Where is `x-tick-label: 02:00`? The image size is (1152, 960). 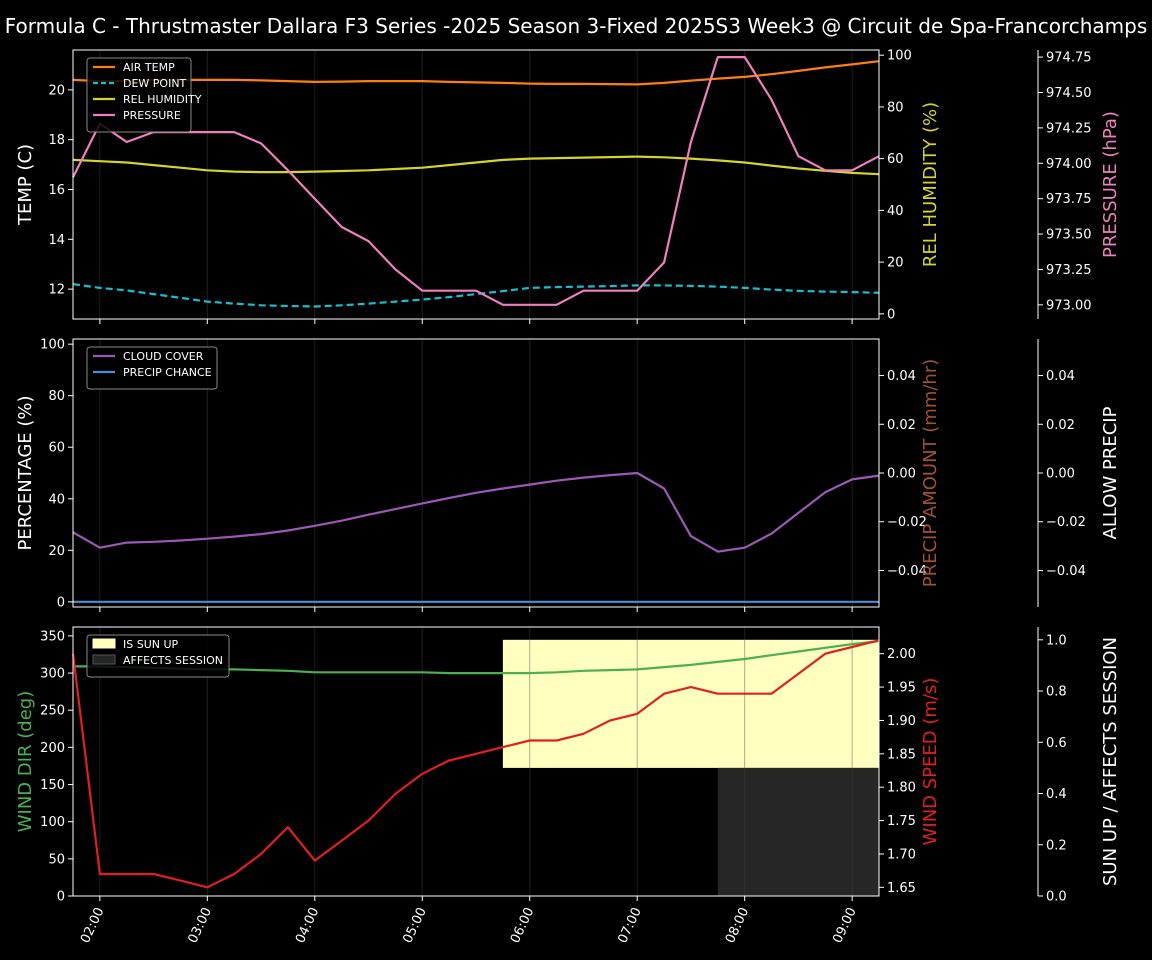 x-tick-label: 02:00 is located at coordinates (92, 925).